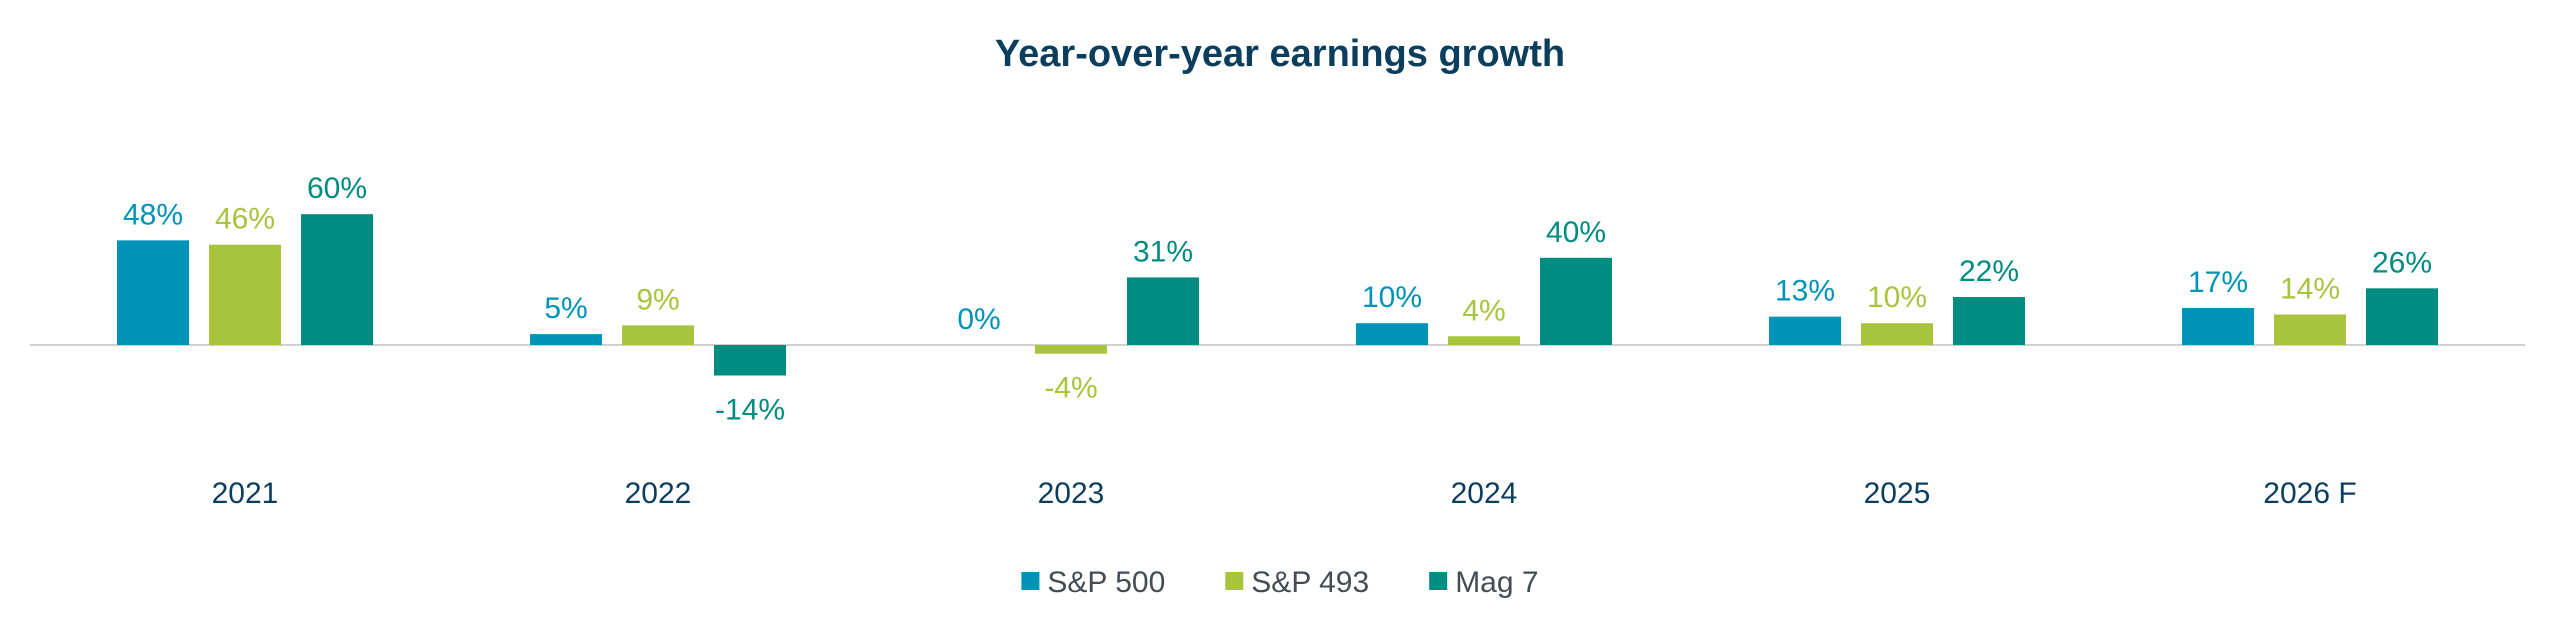 The width and height of the screenshot is (2560, 635). I want to click on category-label: 2026 F, so click(2309, 493).